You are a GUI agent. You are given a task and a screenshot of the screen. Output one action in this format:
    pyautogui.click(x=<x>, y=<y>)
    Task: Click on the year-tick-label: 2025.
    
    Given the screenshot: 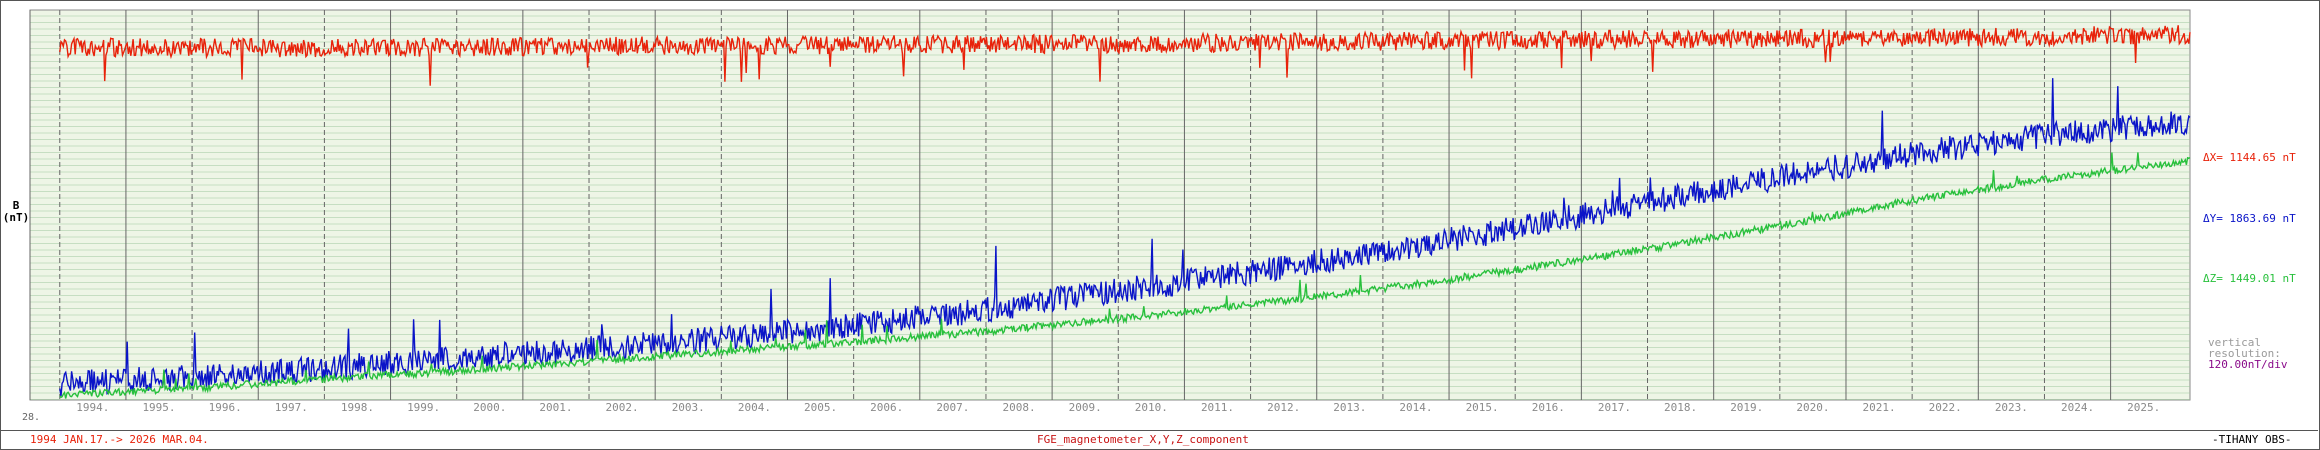 What is the action you would take?
    pyautogui.click(x=2143, y=407)
    